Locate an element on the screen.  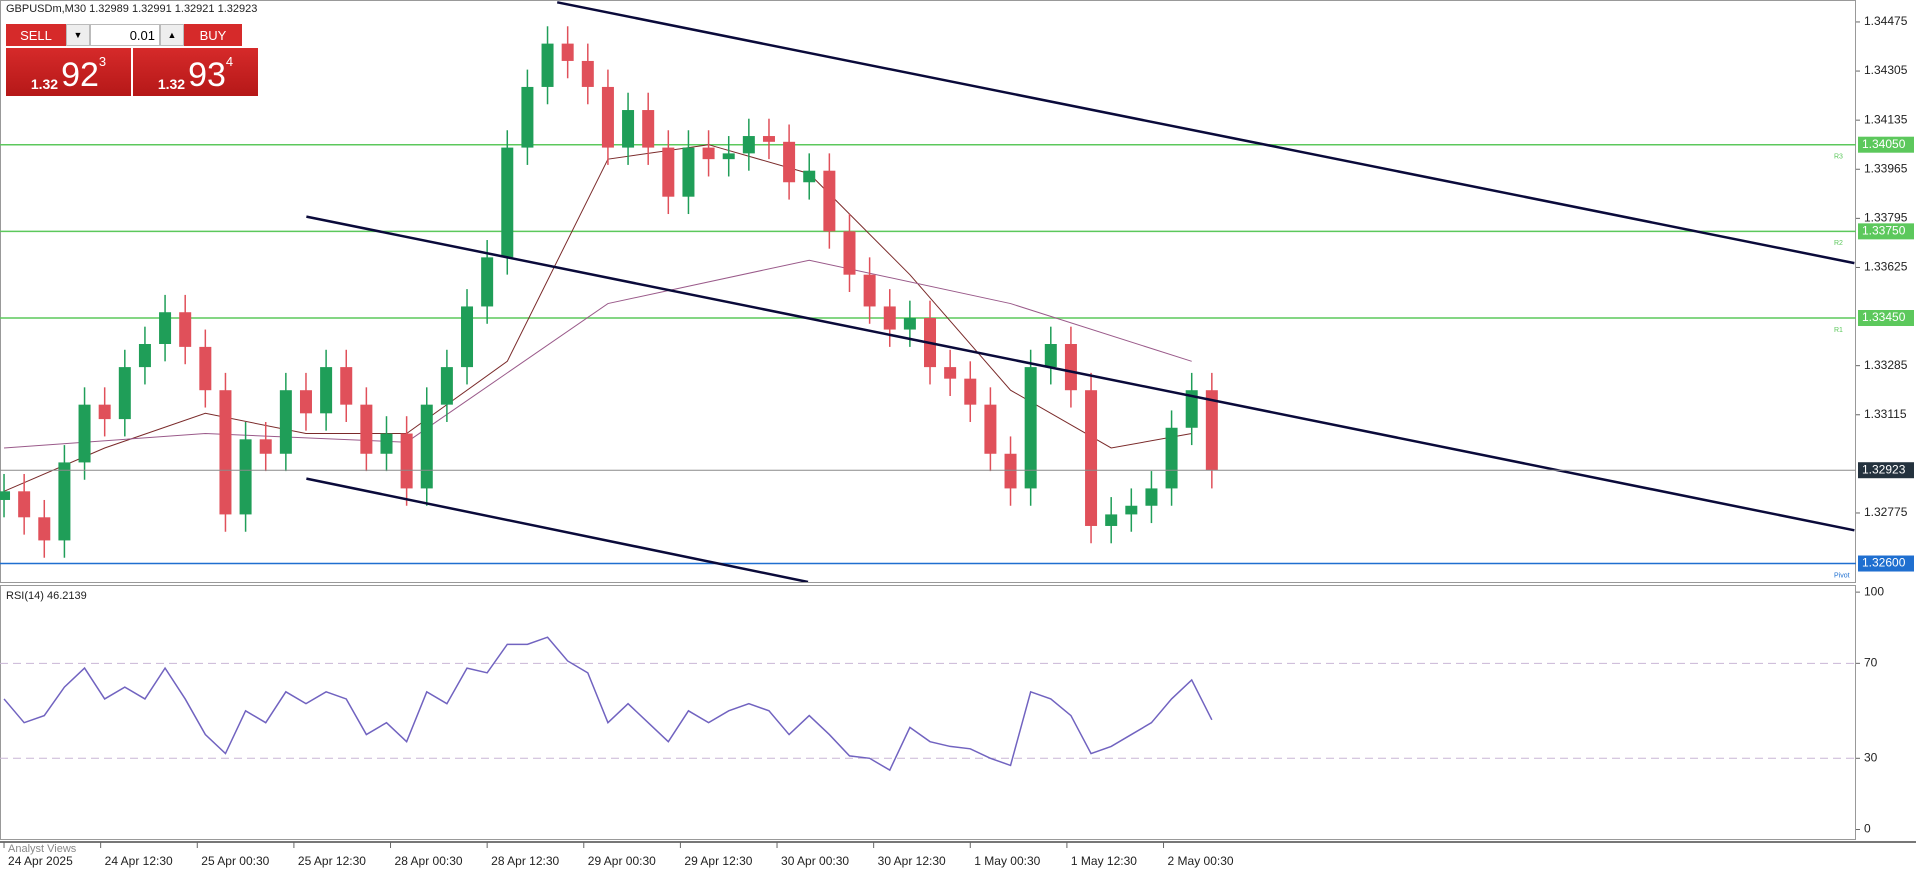
ask-big: 1.32 is located at coordinates (171, 84).